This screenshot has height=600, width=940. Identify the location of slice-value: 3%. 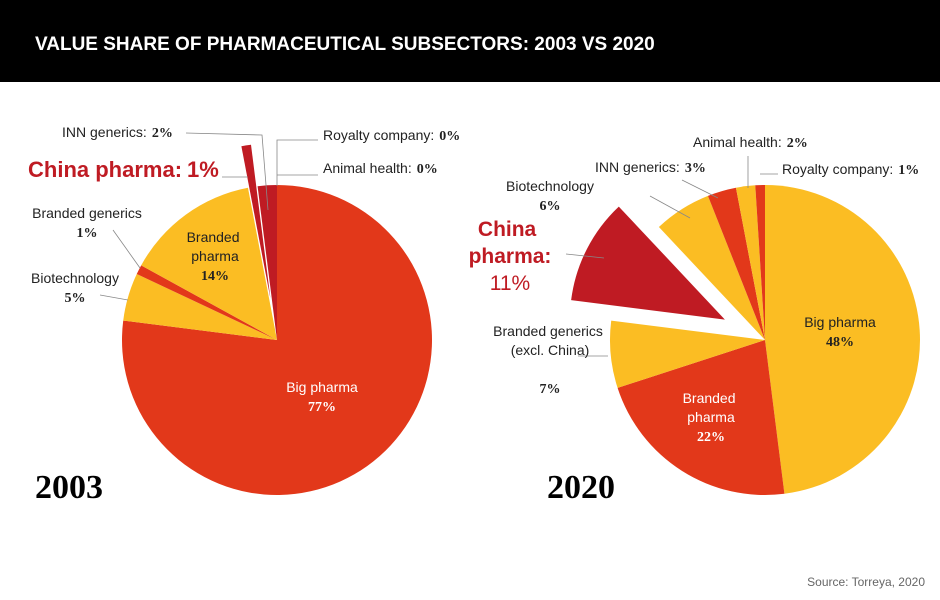
(695, 168).